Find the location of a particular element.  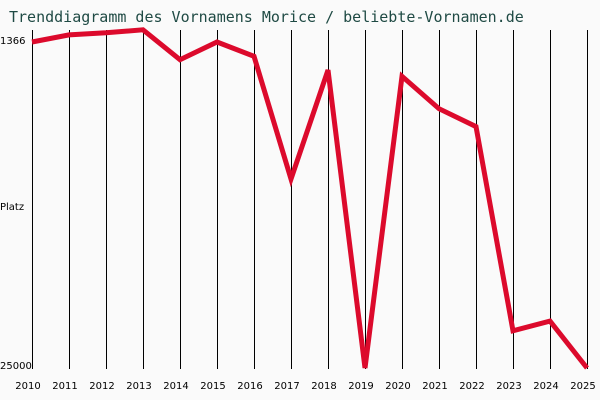

x-tick-2020: 2020 is located at coordinates (398, 386).